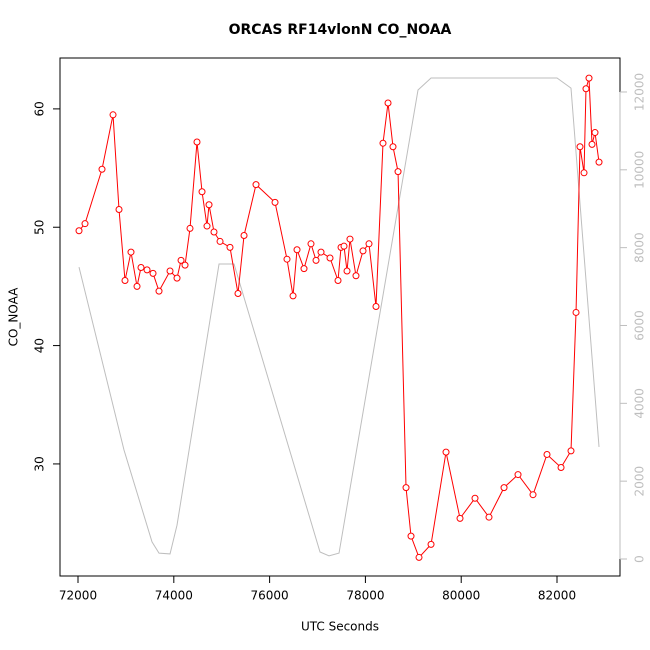  Describe the element at coordinates (40, 108) in the screenshot. I see `y-tick-label: 60` at that location.